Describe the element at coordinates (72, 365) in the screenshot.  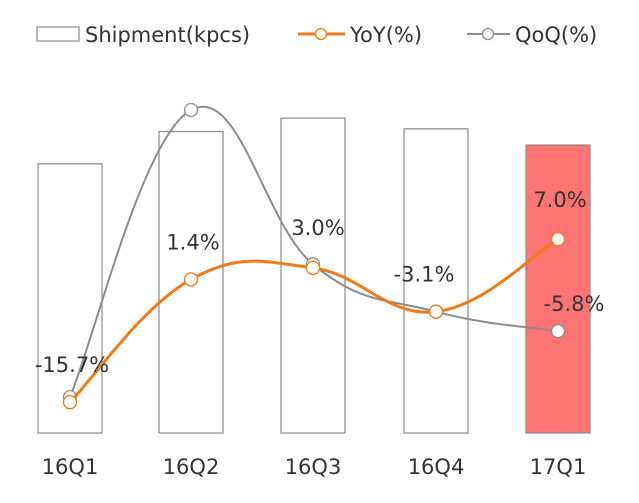
I see `yoy-label-16q1: -15.7%` at that location.